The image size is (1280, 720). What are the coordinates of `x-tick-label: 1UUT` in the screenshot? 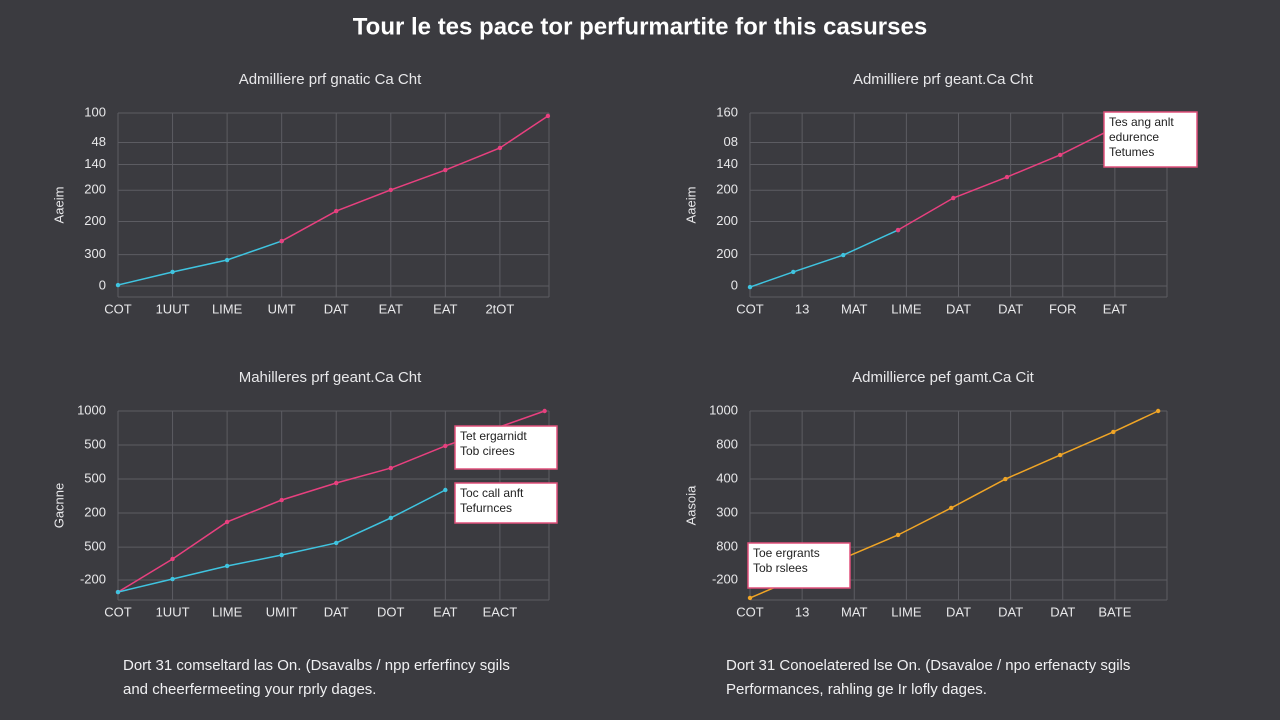 It's located at (173, 611).